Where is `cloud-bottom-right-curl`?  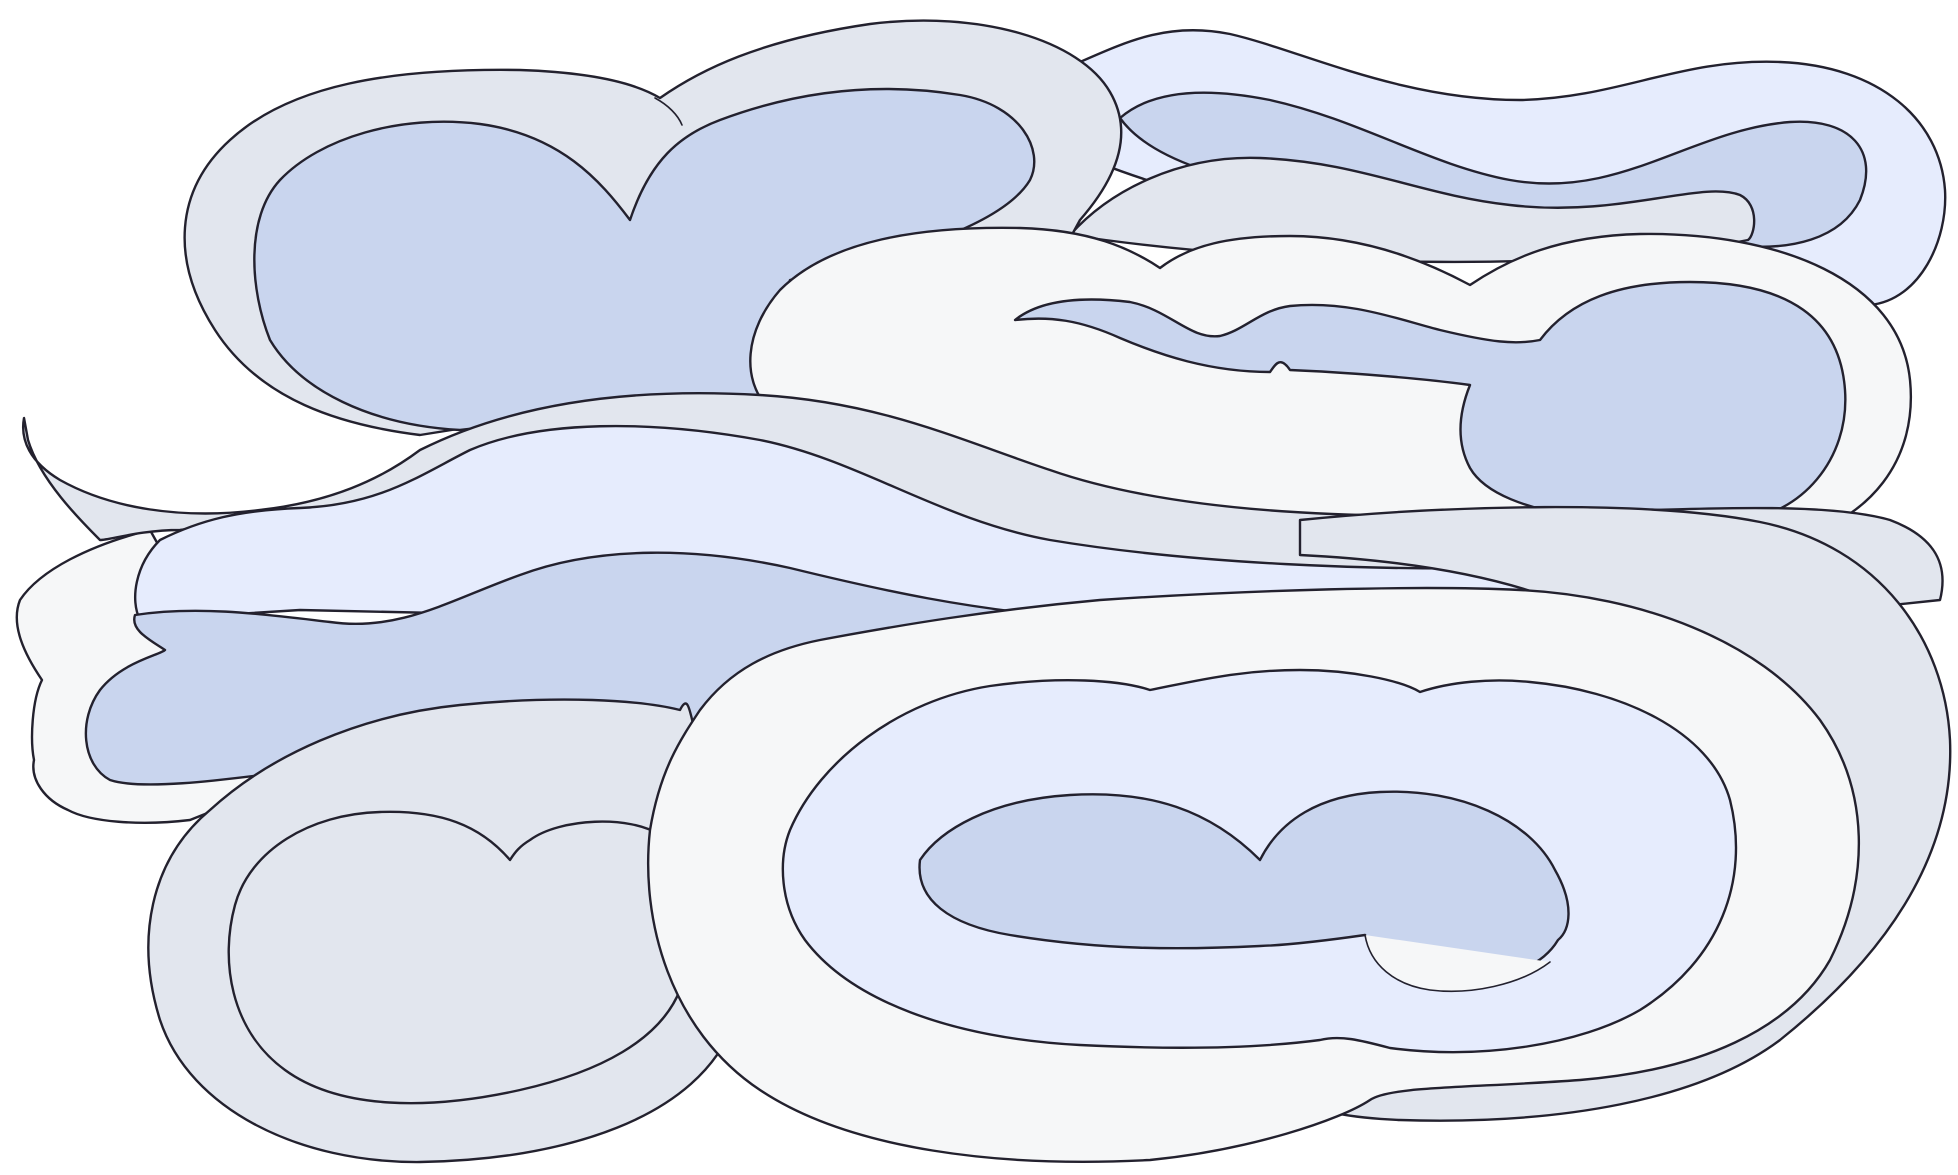
cloud-bottom-right-curl is located at coordinates (1457, 963).